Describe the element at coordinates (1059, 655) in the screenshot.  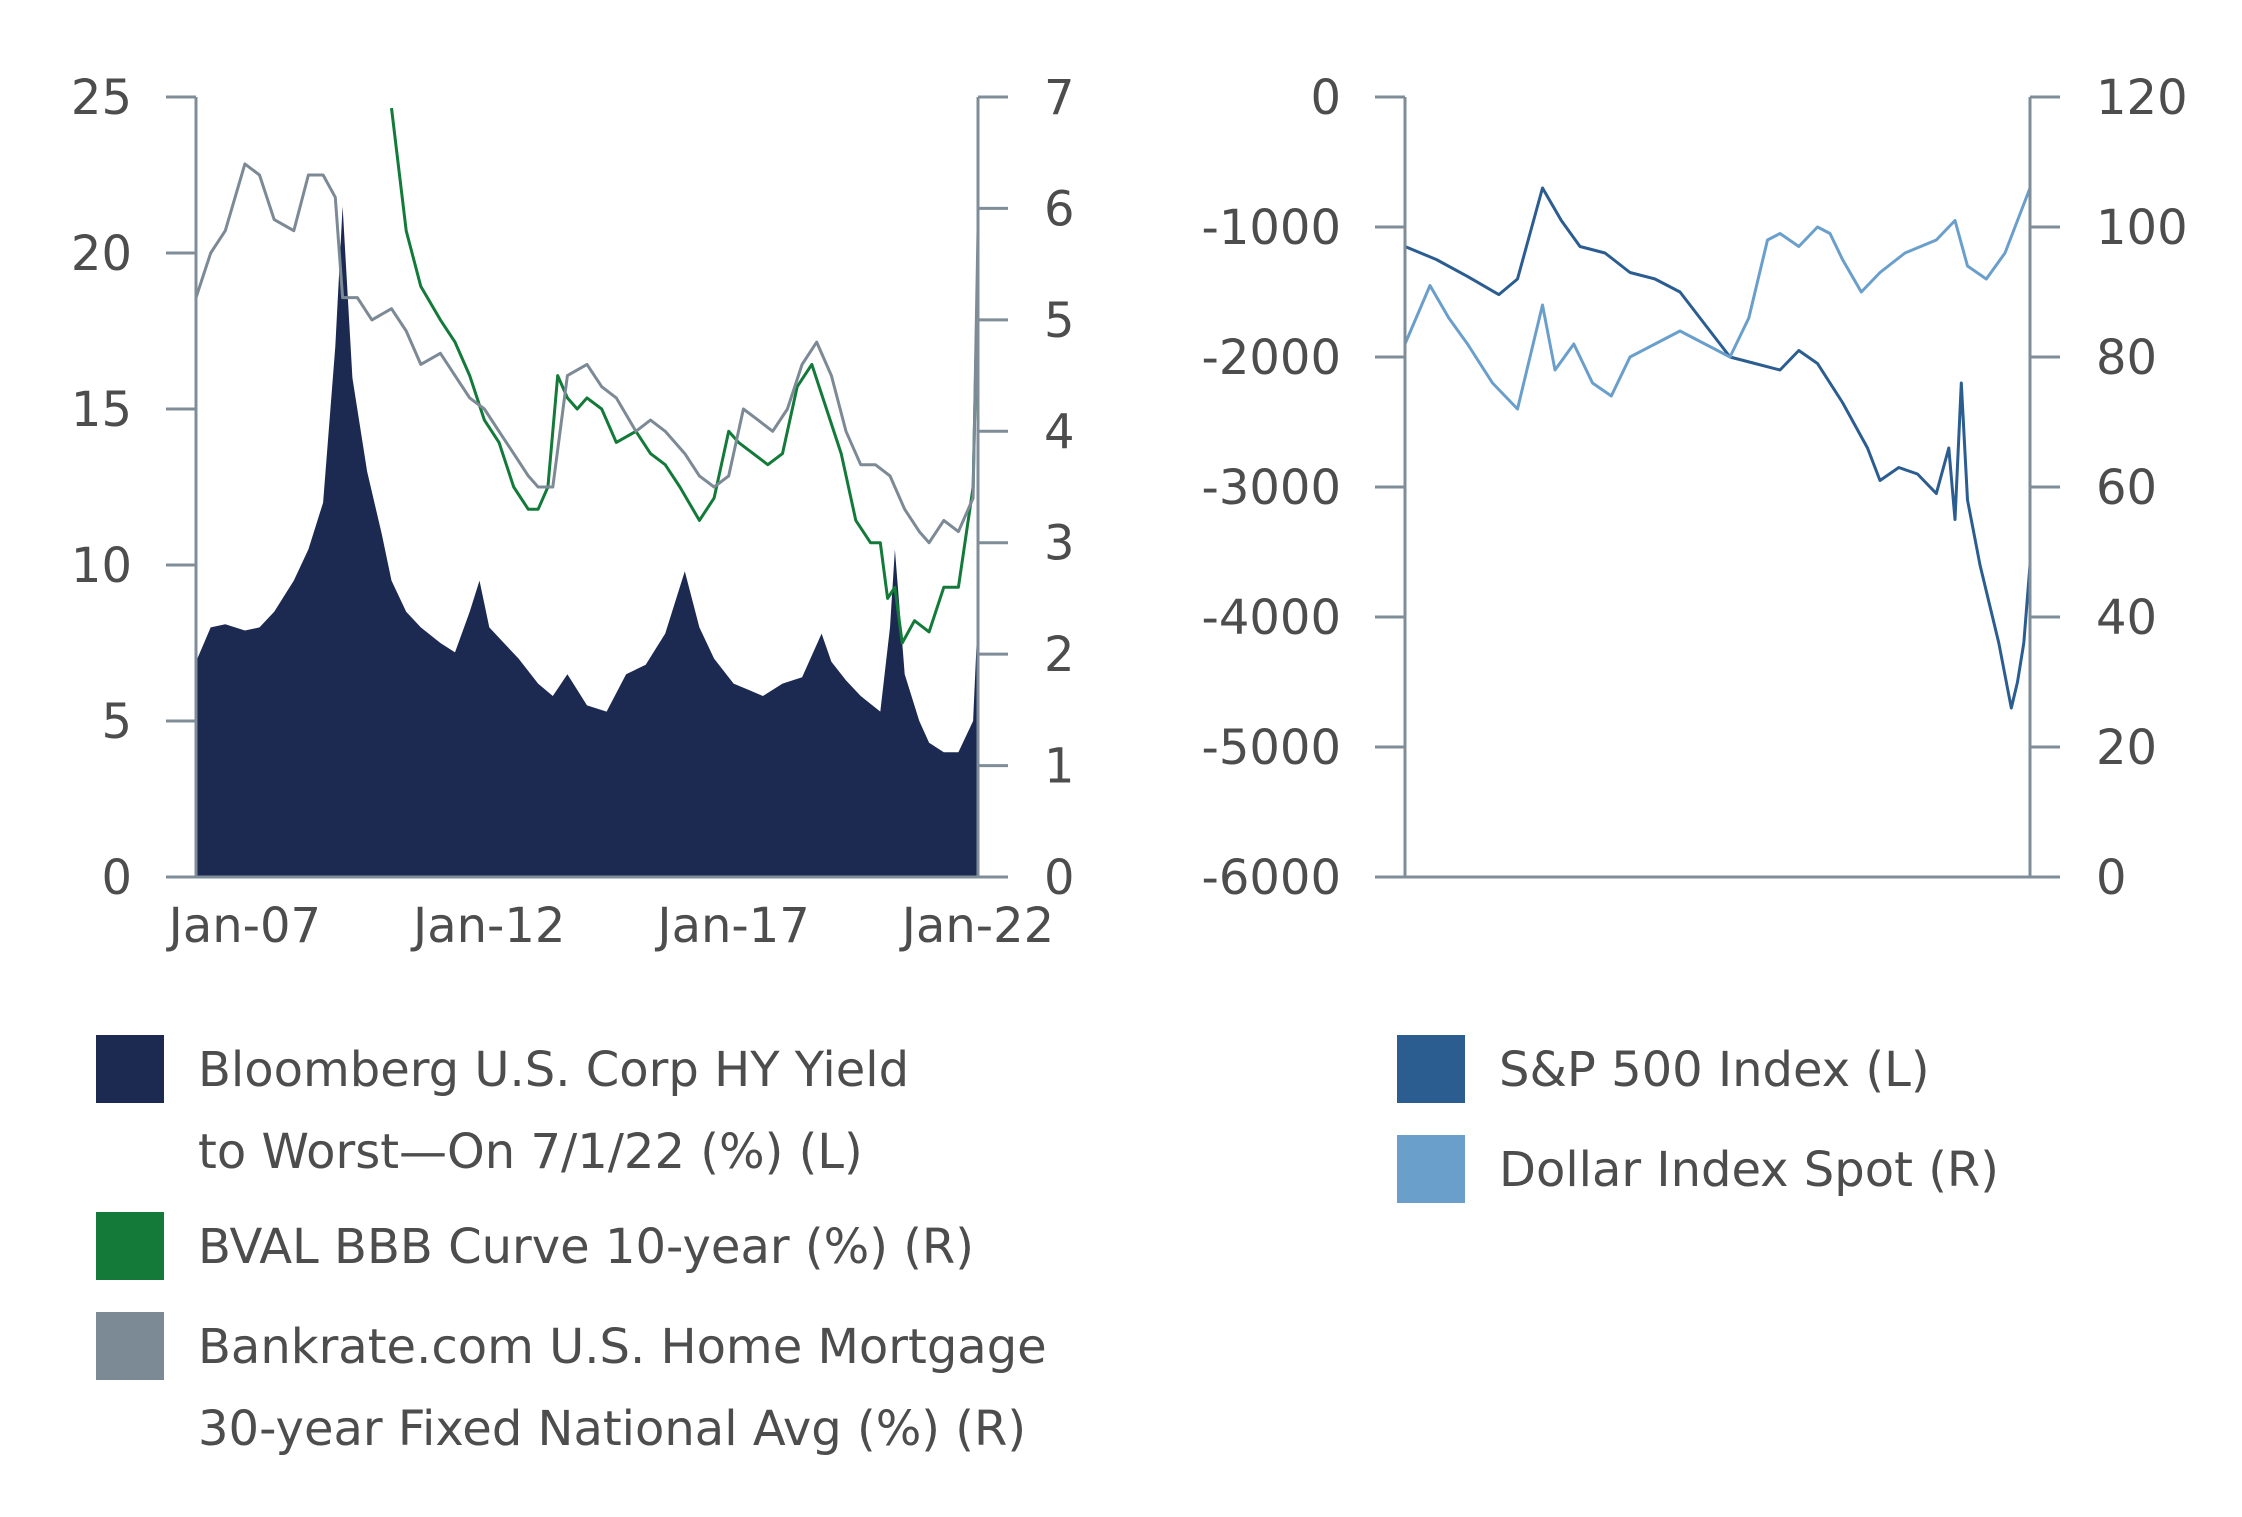
I see `panel1-right-tick-label: 2` at that location.